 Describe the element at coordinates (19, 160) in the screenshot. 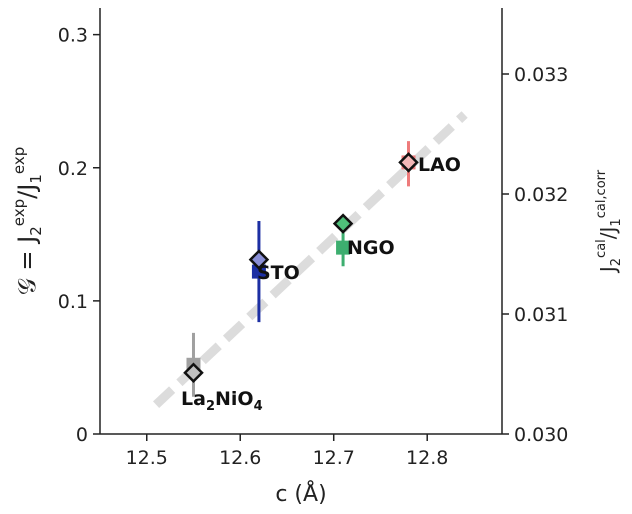

I see `left-axis-label-sup2: exp` at that location.